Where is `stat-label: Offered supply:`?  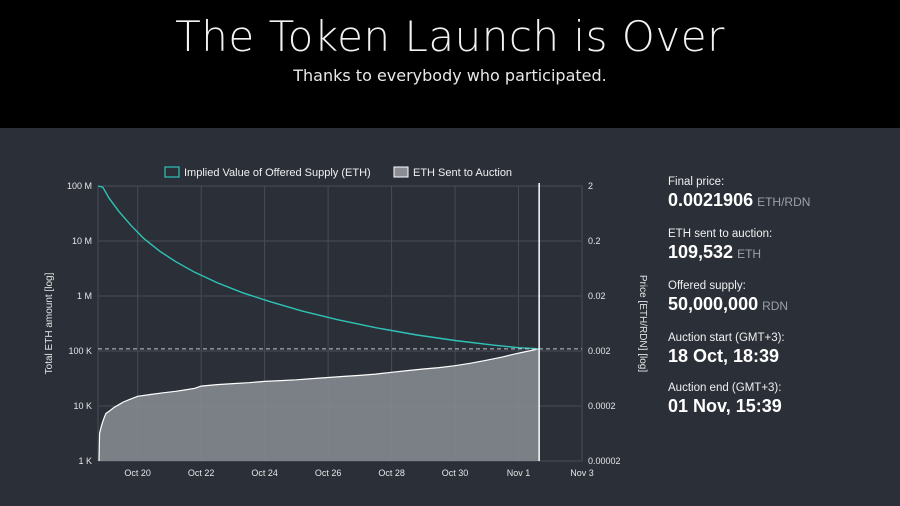
stat-label: Offered supply: is located at coordinates (707, 286).